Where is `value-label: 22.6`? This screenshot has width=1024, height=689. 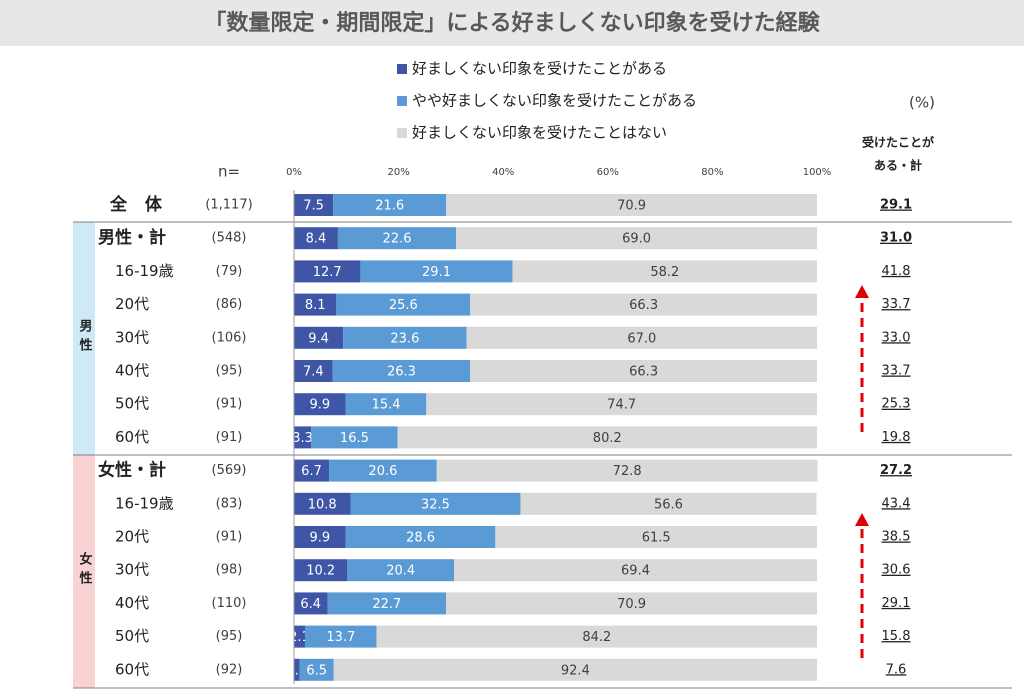
value-label: 22.6 is located at coordinates (397, 239).